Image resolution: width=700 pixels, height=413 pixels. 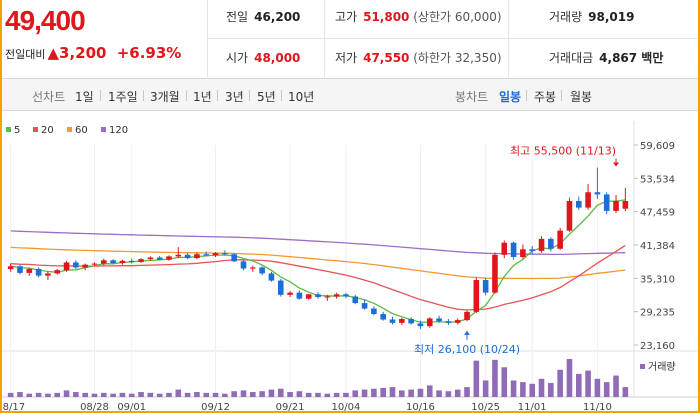 I want to click on up-arrow-icon: ▲, so click(x=53, y=53).